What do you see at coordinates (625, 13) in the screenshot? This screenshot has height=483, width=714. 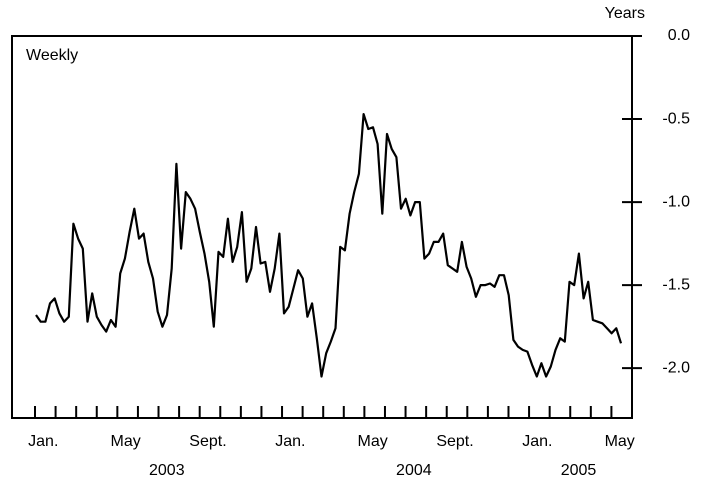 I see `y-axis-label: Years` at bounding box center [625, 13].